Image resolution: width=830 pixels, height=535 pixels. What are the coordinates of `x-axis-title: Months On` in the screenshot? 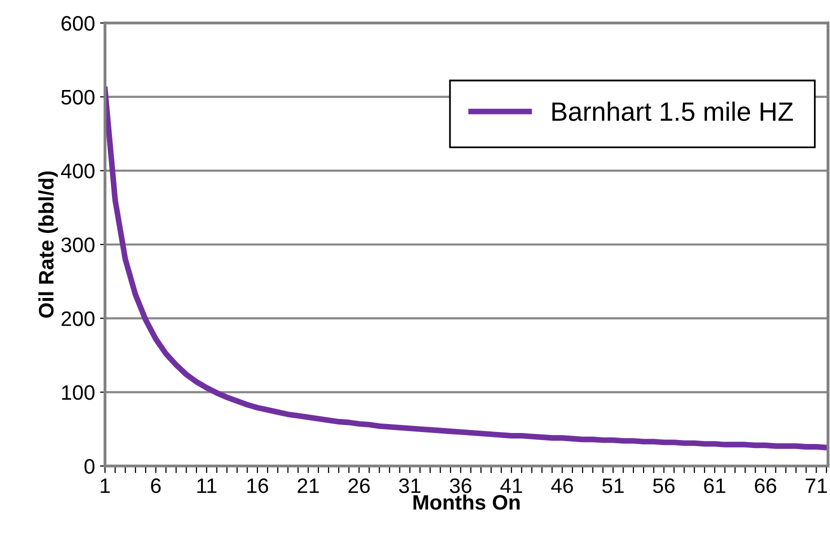 It's located at (467, 502).